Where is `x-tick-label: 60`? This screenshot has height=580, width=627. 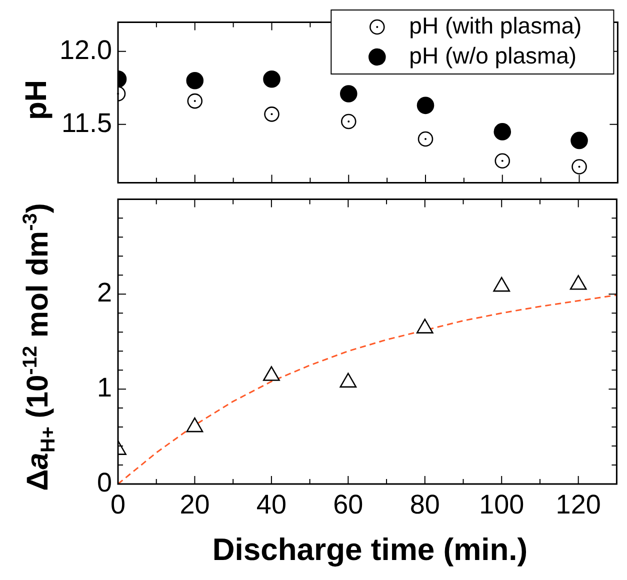 x-tick-label: 60 is located at coordinates (348, 505).